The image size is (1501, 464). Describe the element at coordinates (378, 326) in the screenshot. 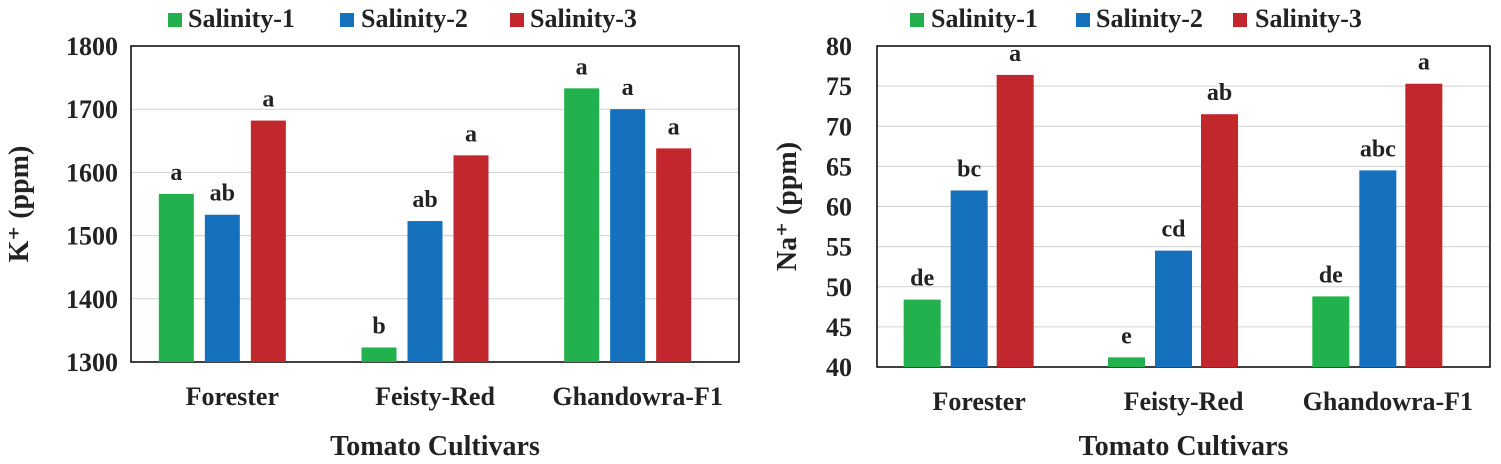

I see `significance-label: b` at that location.